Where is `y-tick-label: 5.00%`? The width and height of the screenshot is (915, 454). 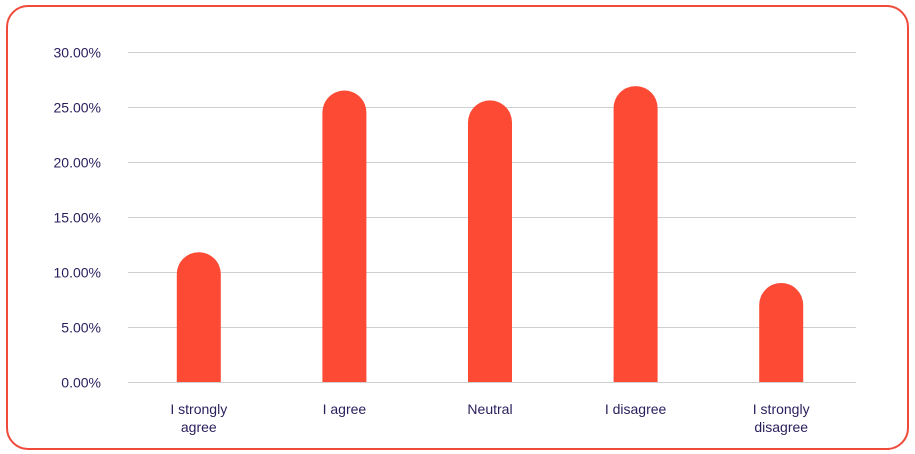
y-tick-label: 5.00% is located at coordinates (81, 328).